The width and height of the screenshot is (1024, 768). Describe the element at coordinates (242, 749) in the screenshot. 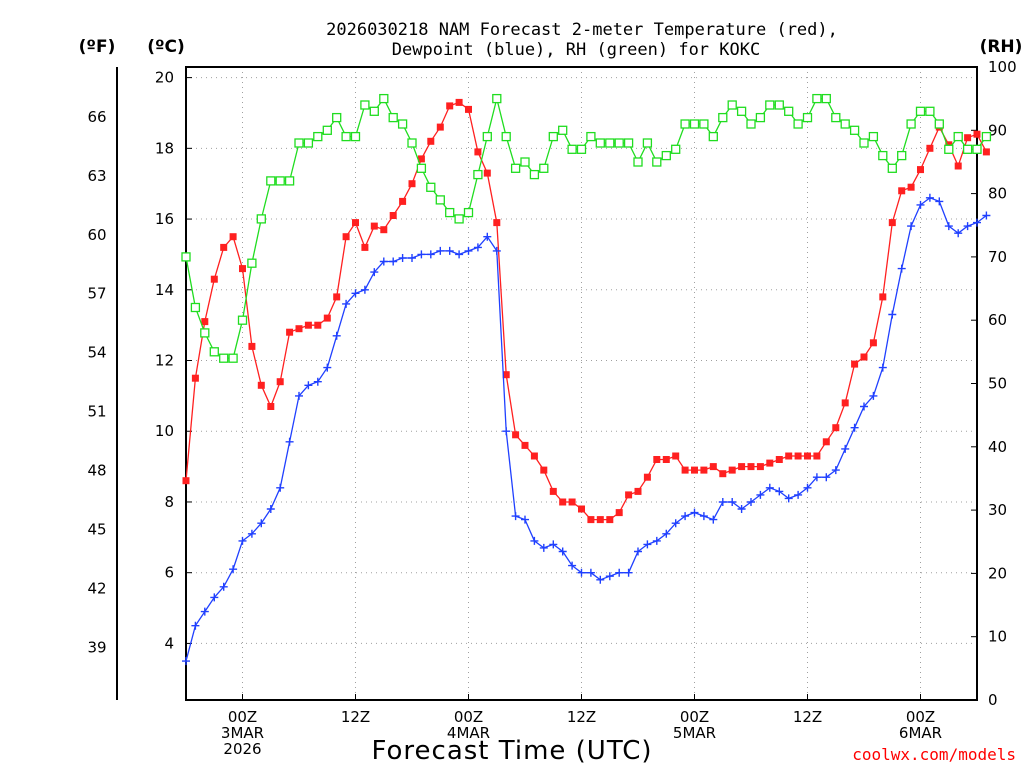

I see `time-tick-label: 2026` at that location.